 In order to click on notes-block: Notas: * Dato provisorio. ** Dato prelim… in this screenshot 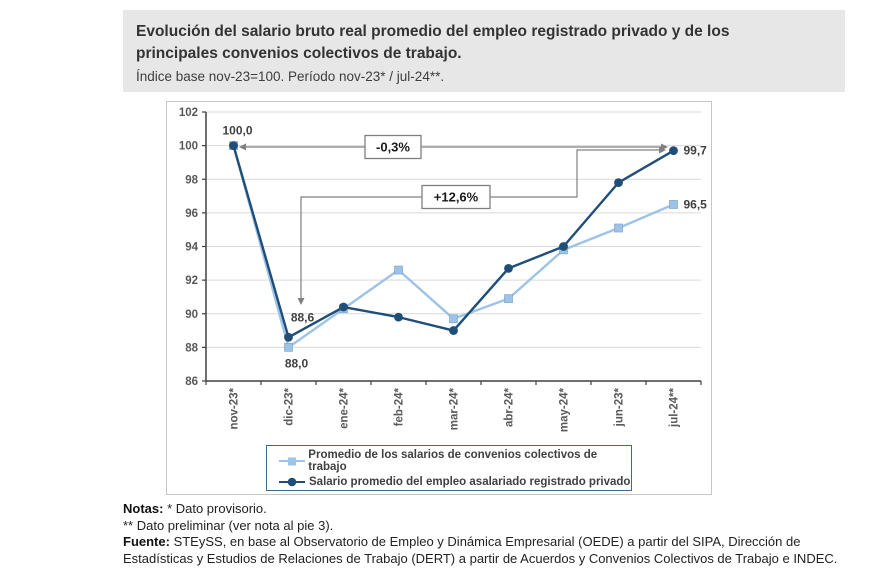, I will do `click(495, 534)`.